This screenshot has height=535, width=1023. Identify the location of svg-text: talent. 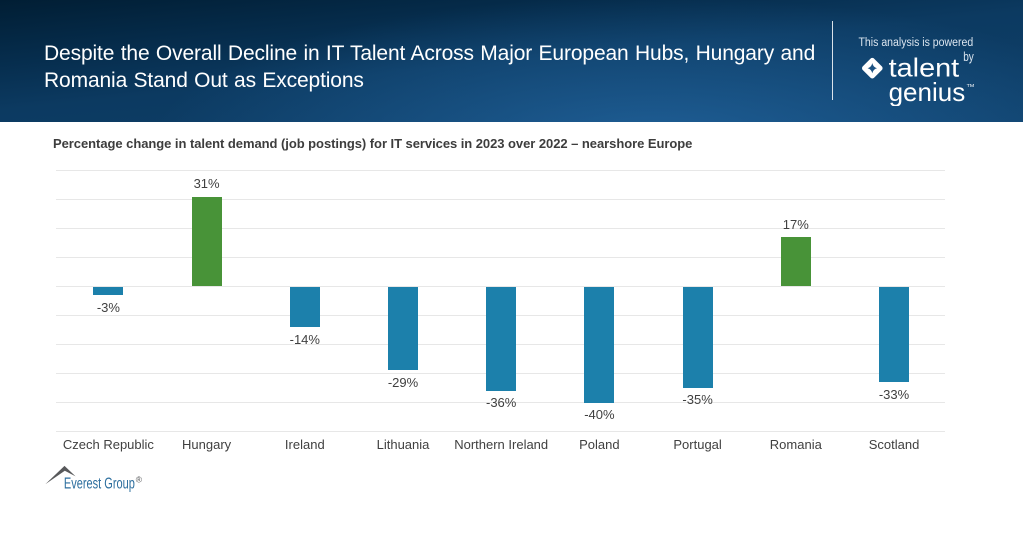
(924, 67).